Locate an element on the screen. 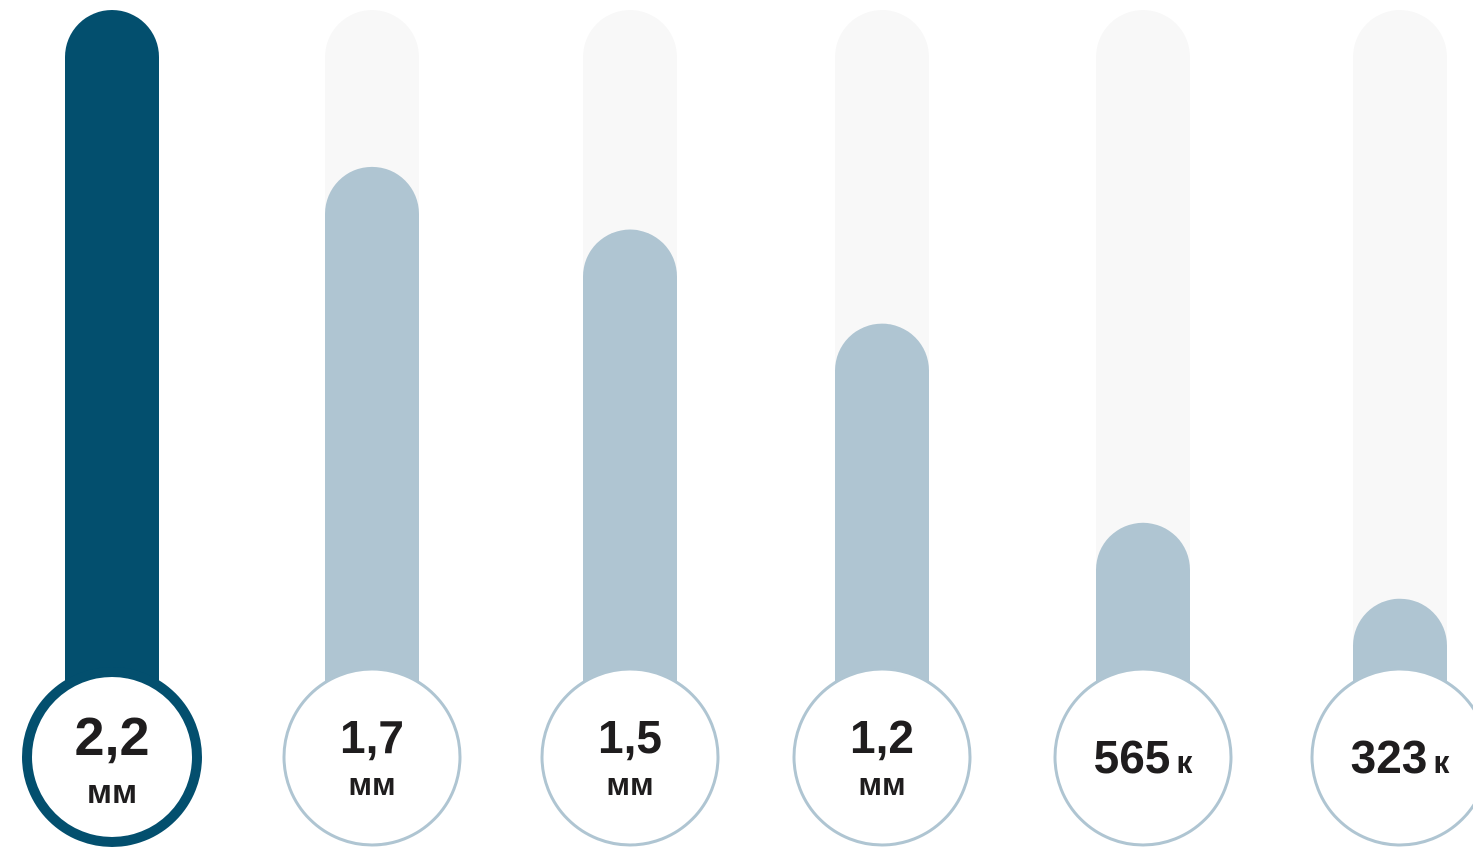 The height and width of the screenshot is (847, 1473). value-label-number: 1,2 is located at coordinates (882, 737).